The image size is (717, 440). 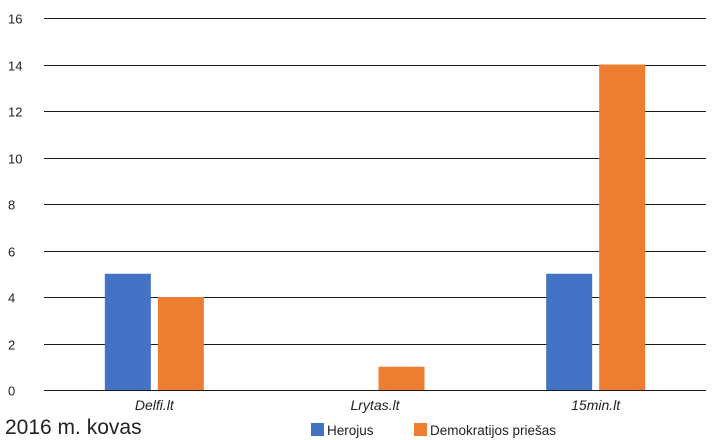 I want to click on y-tick-label: 10, so click(x=15, y=159).